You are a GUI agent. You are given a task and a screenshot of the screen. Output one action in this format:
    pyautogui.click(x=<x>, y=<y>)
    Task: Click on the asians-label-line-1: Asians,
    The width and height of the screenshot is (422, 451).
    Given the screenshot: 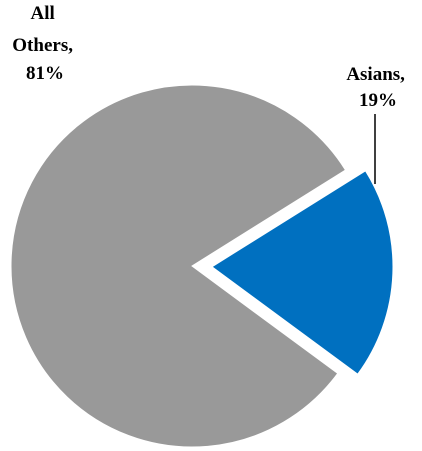 What is the action you would take?
    pyautogui.click(x=375, y=74)
    